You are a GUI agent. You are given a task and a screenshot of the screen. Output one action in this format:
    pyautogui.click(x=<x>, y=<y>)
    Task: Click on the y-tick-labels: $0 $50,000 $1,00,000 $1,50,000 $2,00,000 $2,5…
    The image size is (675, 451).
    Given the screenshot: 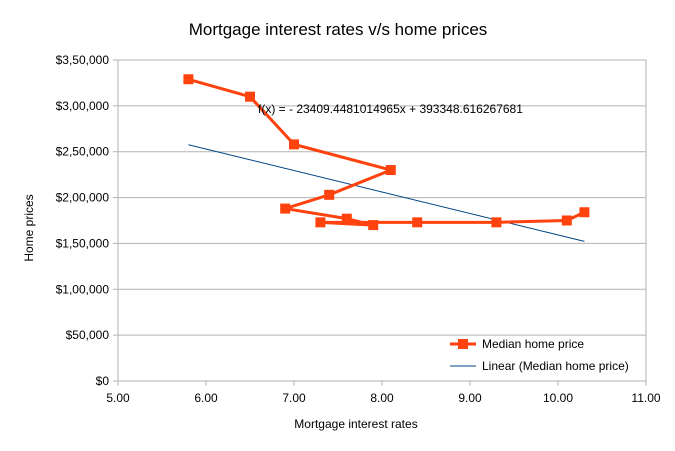 What is the action you would take?
    pyautogui.click(x=83, y=220)
    